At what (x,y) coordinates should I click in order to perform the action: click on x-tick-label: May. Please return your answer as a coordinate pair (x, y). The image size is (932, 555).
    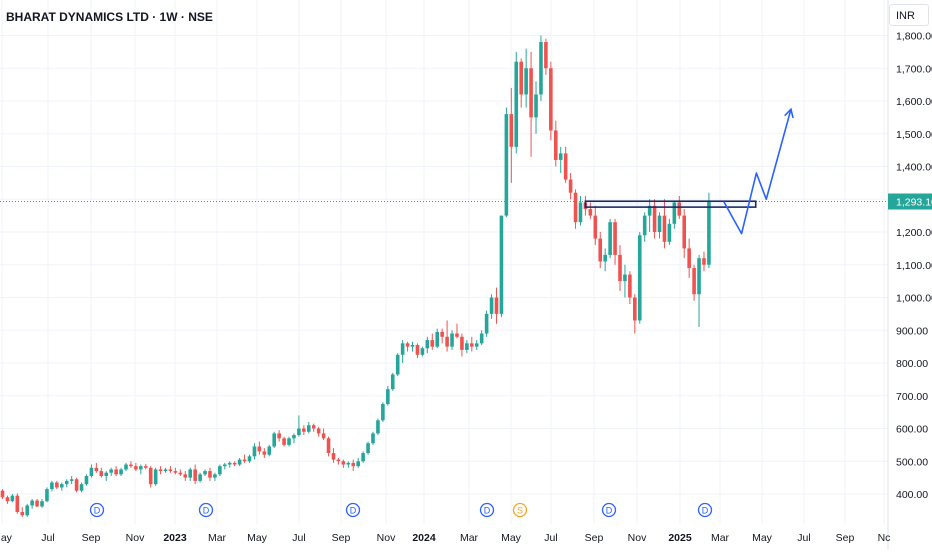
    Looking at the image, I should click on (511, 538).